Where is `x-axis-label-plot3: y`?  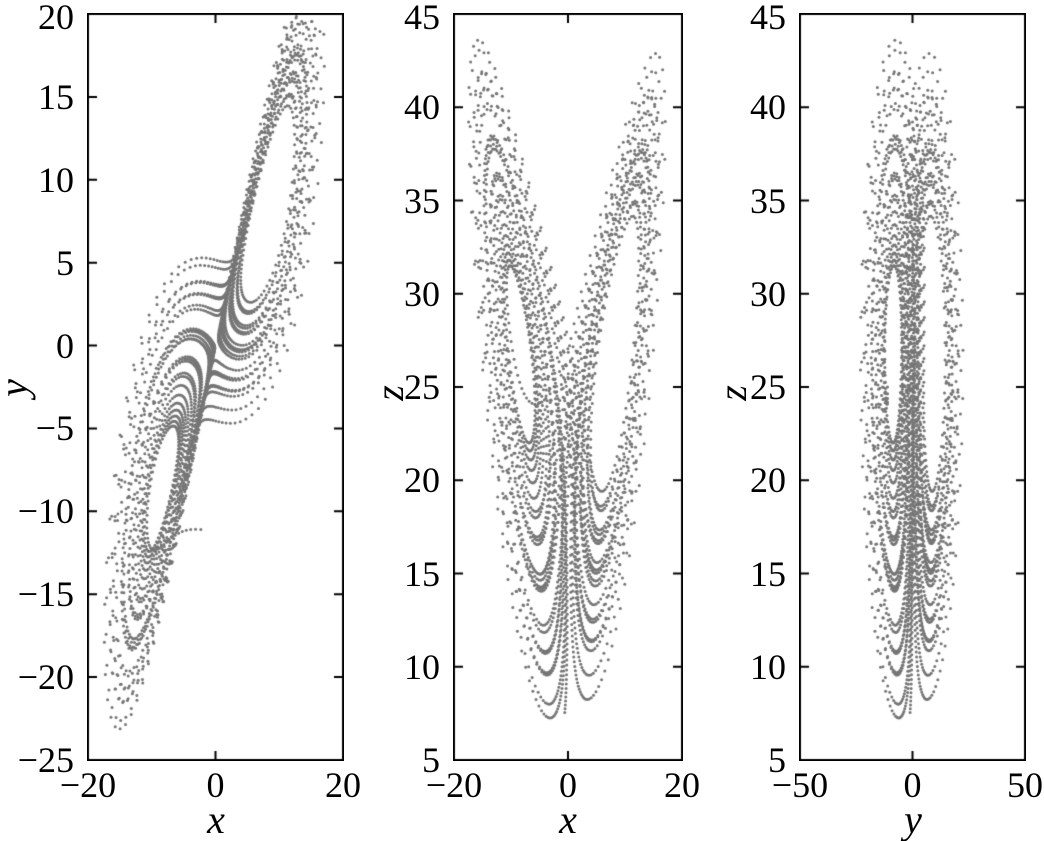
x-axis-label-plot3: y is located at coordinates (913, 819).